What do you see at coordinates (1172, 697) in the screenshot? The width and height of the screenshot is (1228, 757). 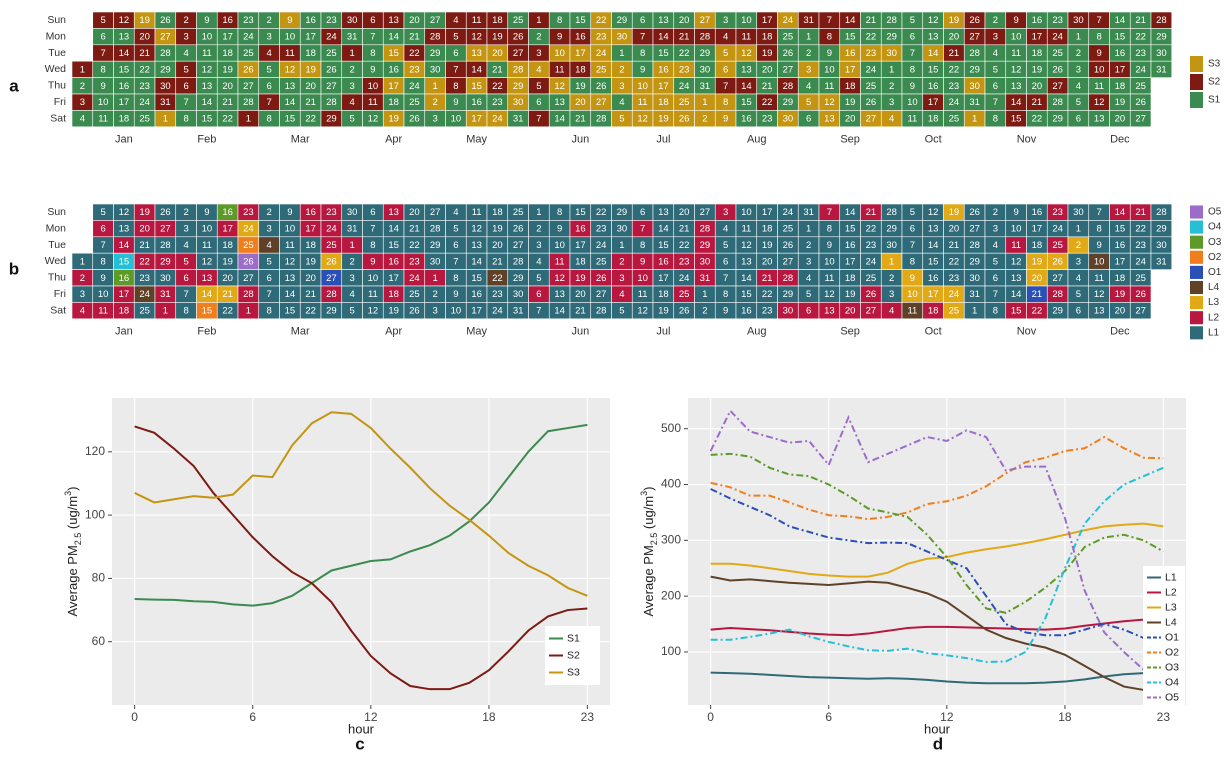 I see `legend-label: O5` at bounding box center [1172, 697].